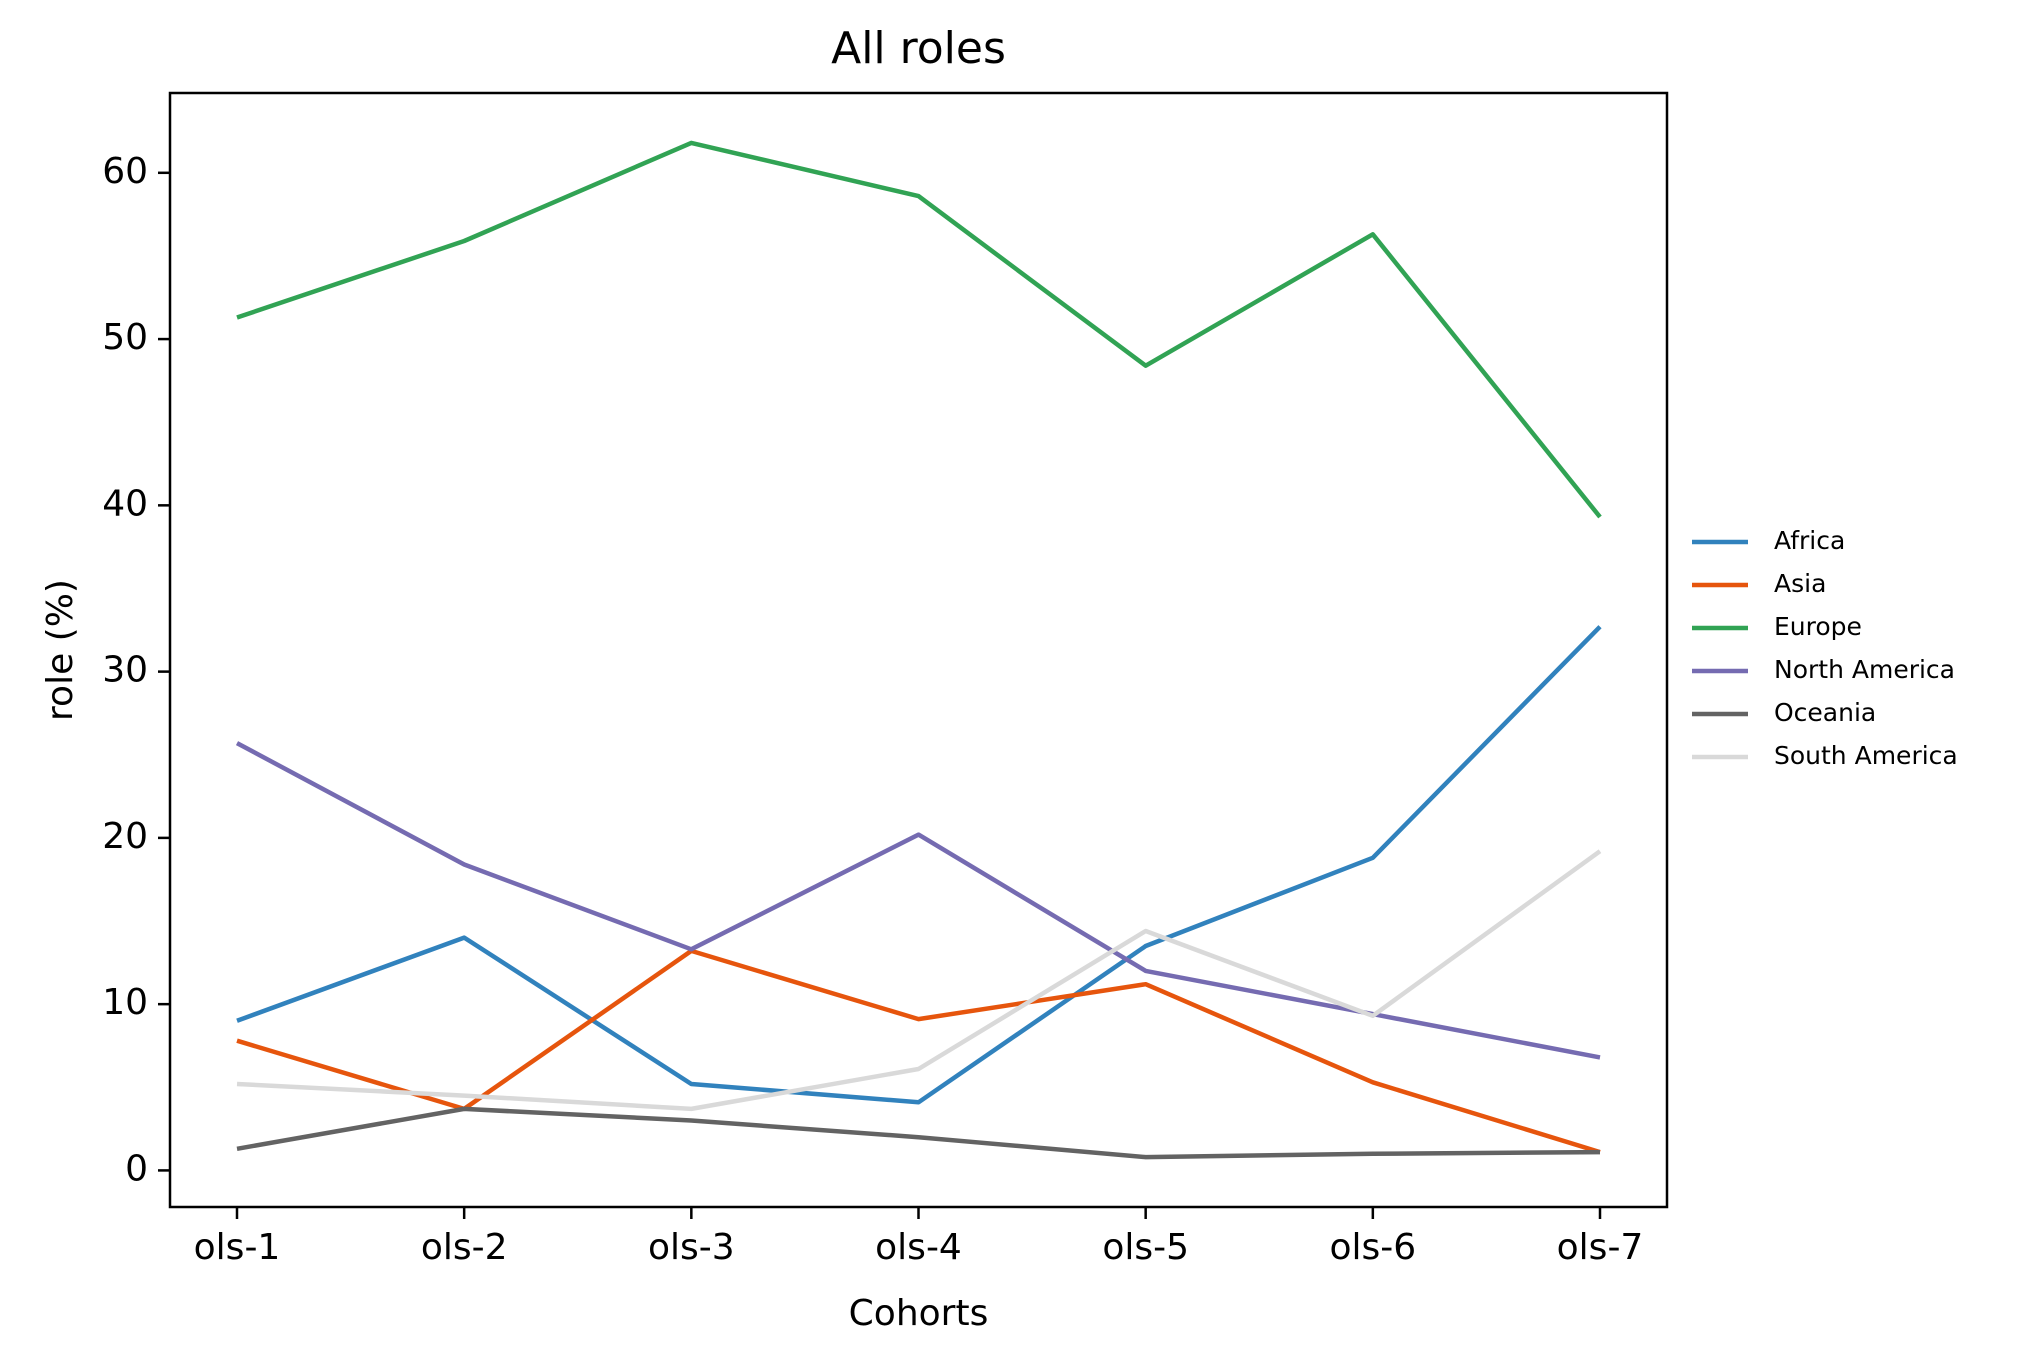 The height and width of the screenshot is (1357, 2018). I want to click on x-tick-label: ols-4, so click(918, 1247).